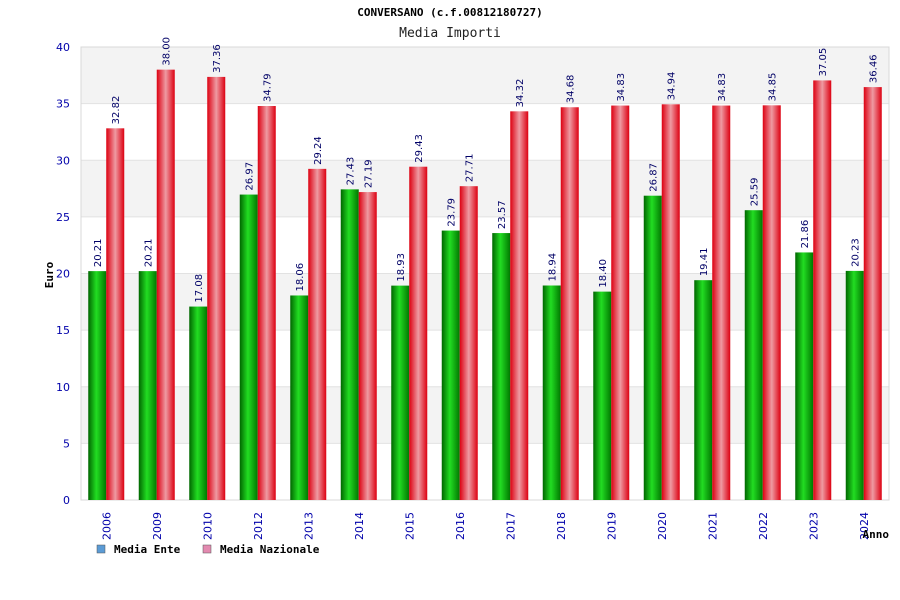 This screenshot has height=600, width=900. What do you see at coordinates (823, 62) in the screenshot?
I see `data-label: 37.05` at bounding box center [823, 62].